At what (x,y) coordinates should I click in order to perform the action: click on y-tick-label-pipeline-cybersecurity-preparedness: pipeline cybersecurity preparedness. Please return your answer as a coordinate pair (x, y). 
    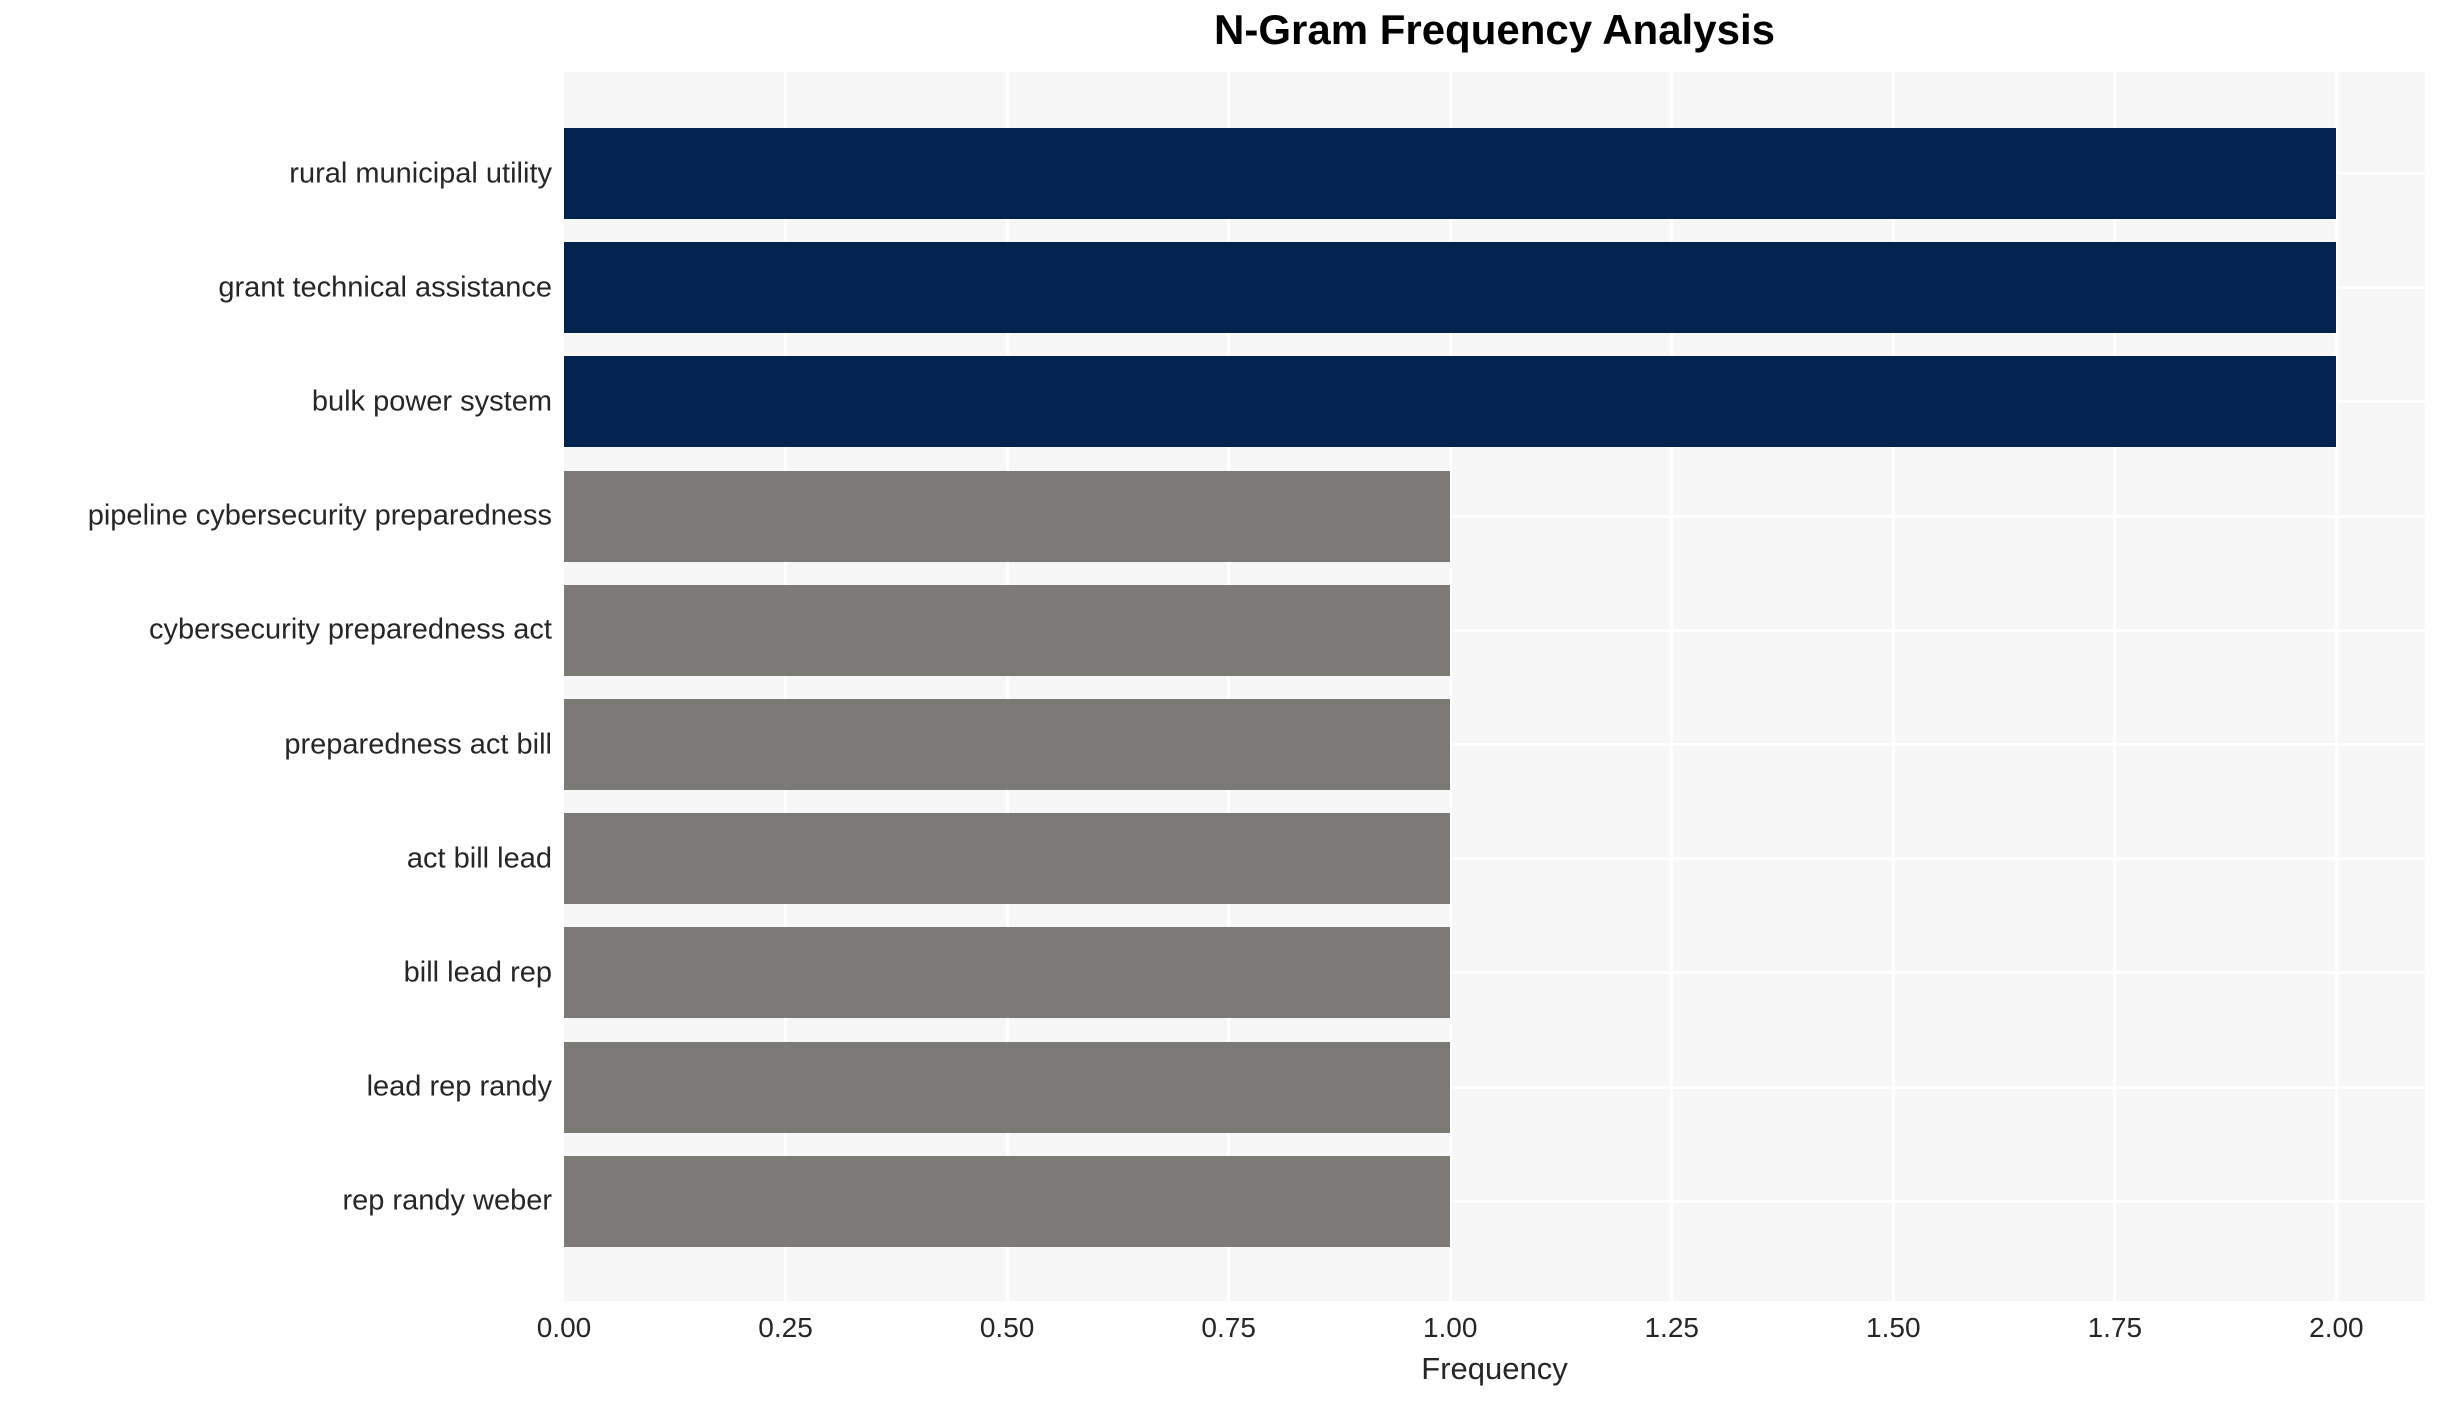
    Looking at the image, I should click on (319, 515).